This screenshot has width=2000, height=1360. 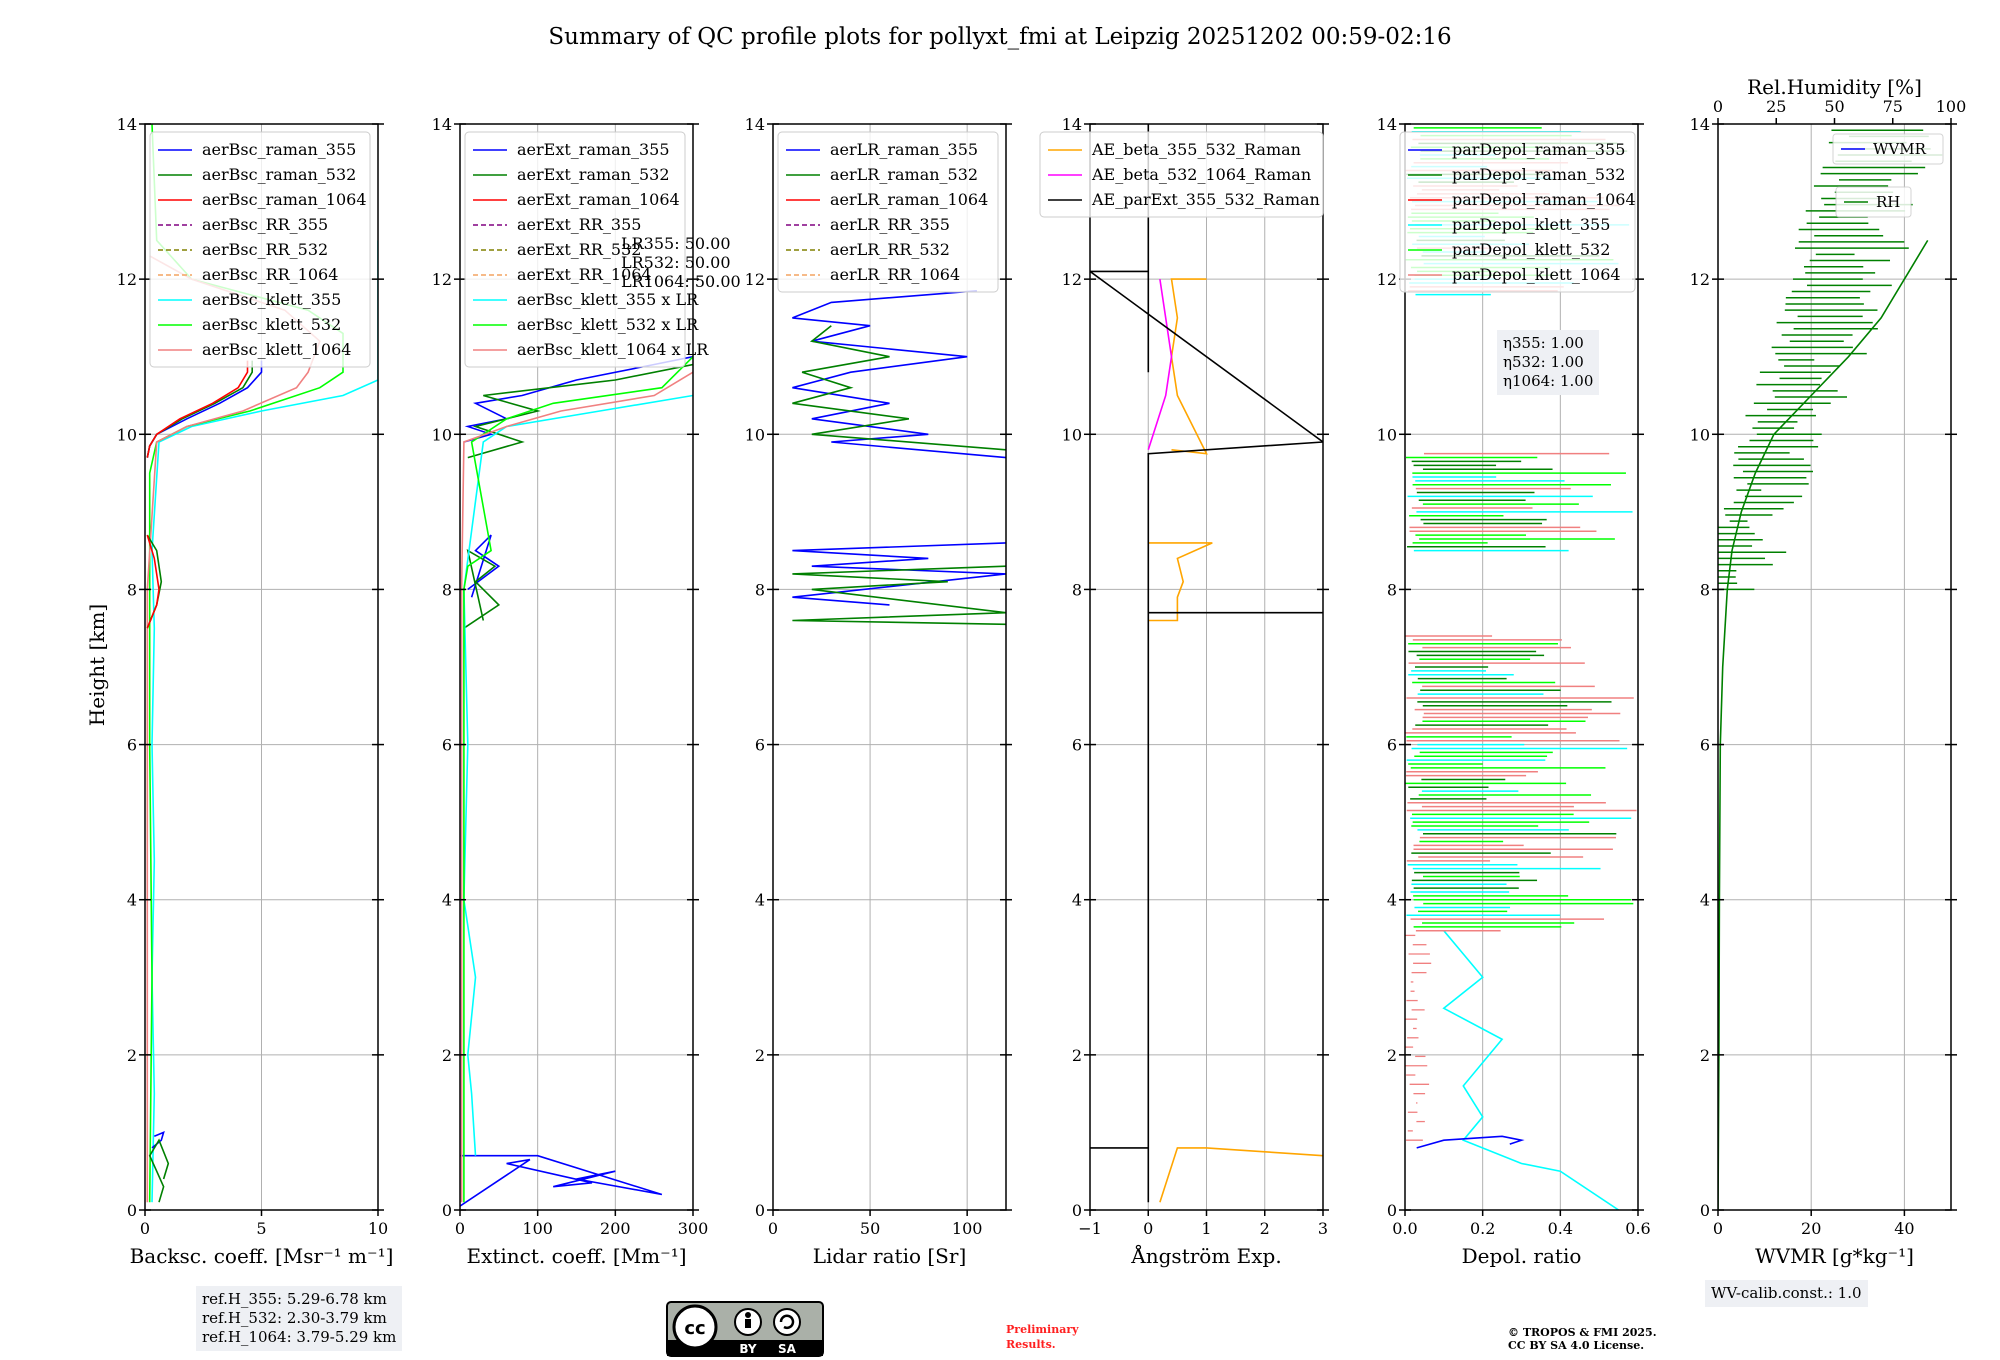 What do you see at coordinates (482, 589) in the screenshot?
I see `series-line-aerExt_raman_532_mid` at bounding box center [482, 589].